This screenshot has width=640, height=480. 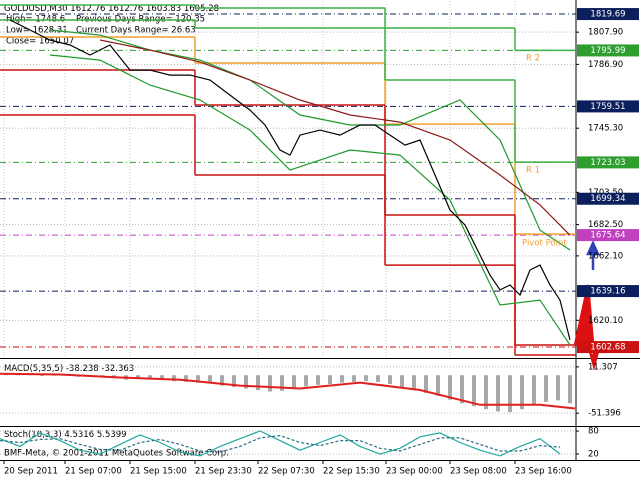 I want to click on y-tick-label: 1662.10, so click(x=605, y=256).